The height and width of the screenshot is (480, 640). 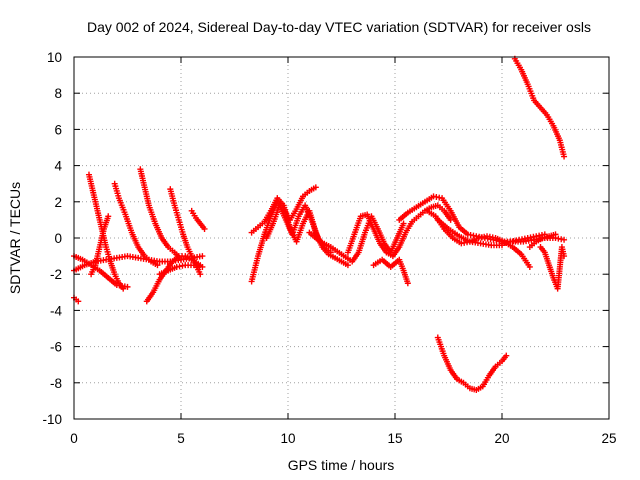 I want to click on series-sat-q, so click(x=390, y=271).